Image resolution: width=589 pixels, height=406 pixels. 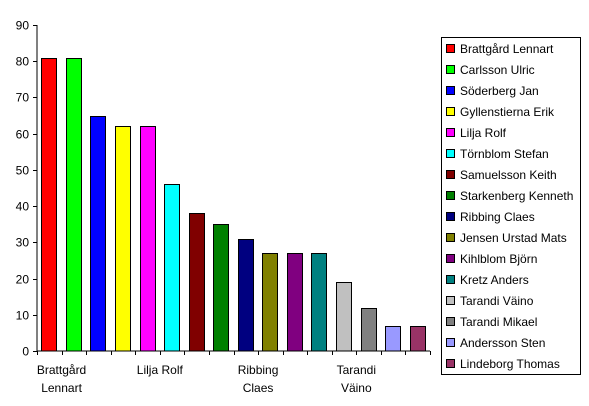 I want to click on legend-entry: Lindeborg Thomas, so click(x=503, y=363).